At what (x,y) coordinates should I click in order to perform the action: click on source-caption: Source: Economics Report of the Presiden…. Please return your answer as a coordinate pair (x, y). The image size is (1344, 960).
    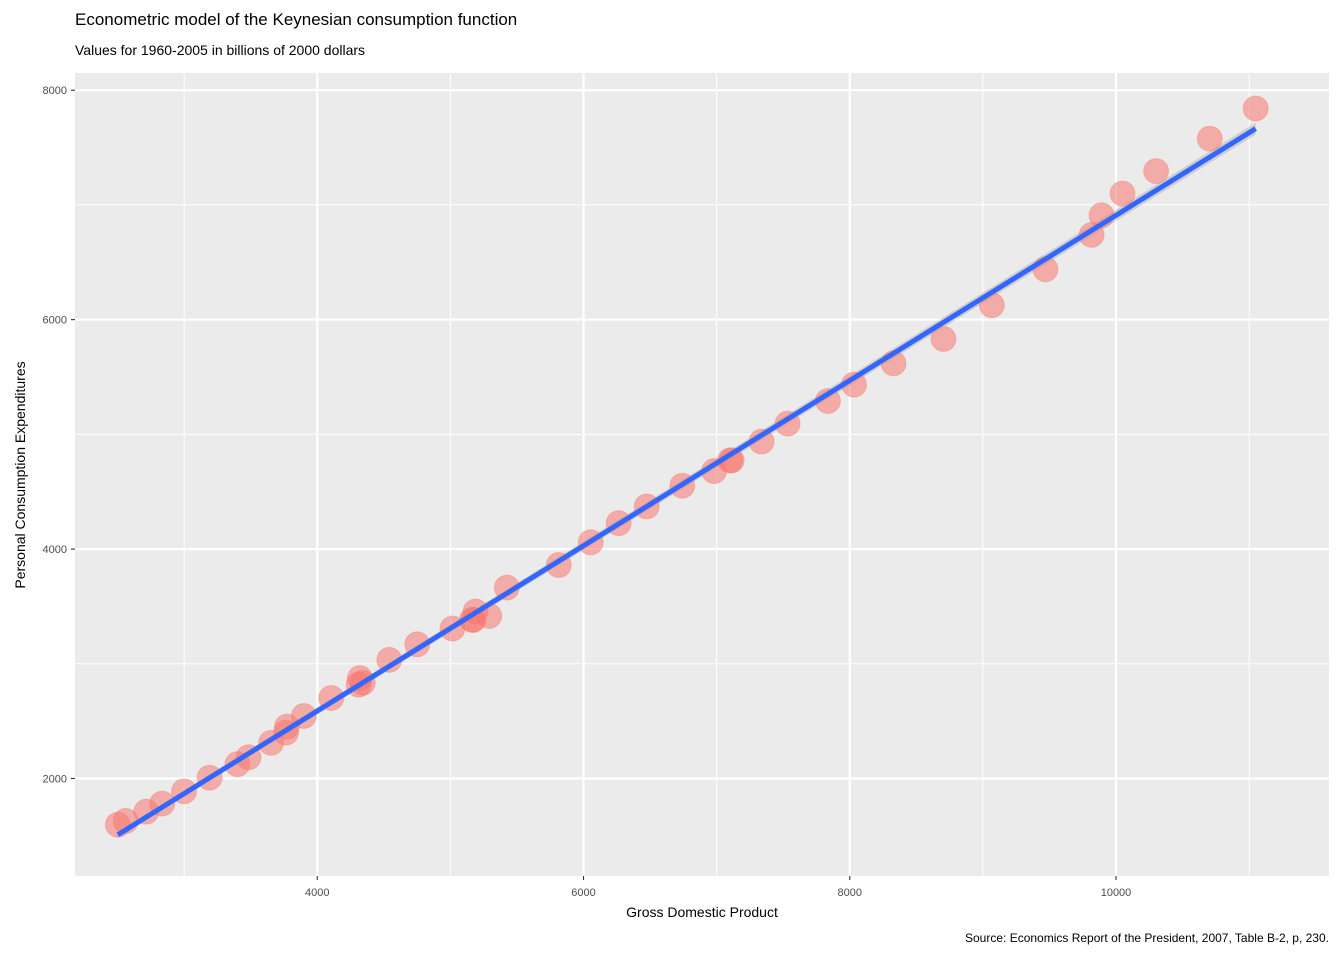
    Looking at the image, I should click on (1147, 938).